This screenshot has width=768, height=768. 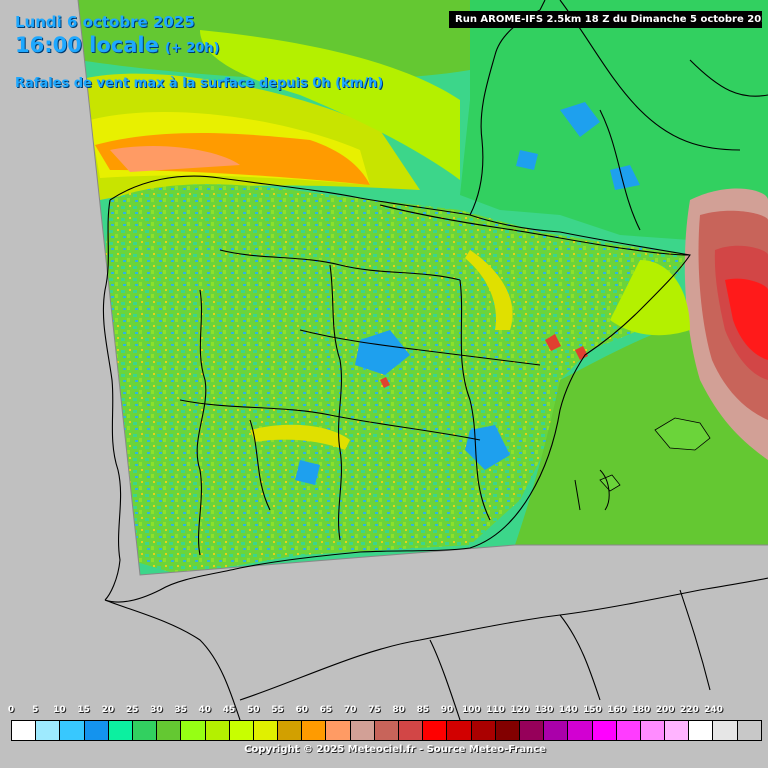 I want to click on legend-tick-label: 240, so click(x=713, y=710).